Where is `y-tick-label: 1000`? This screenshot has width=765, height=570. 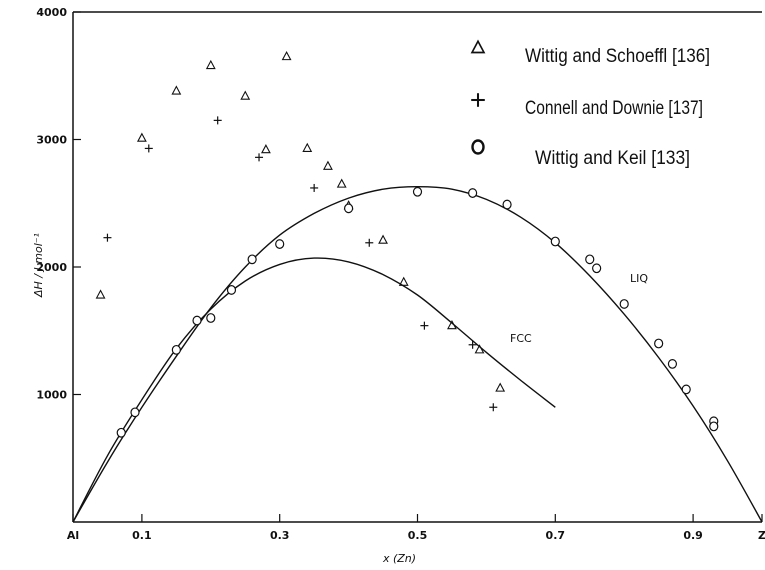 y-tick-label: 1000 is located at coordinates (51, 395).